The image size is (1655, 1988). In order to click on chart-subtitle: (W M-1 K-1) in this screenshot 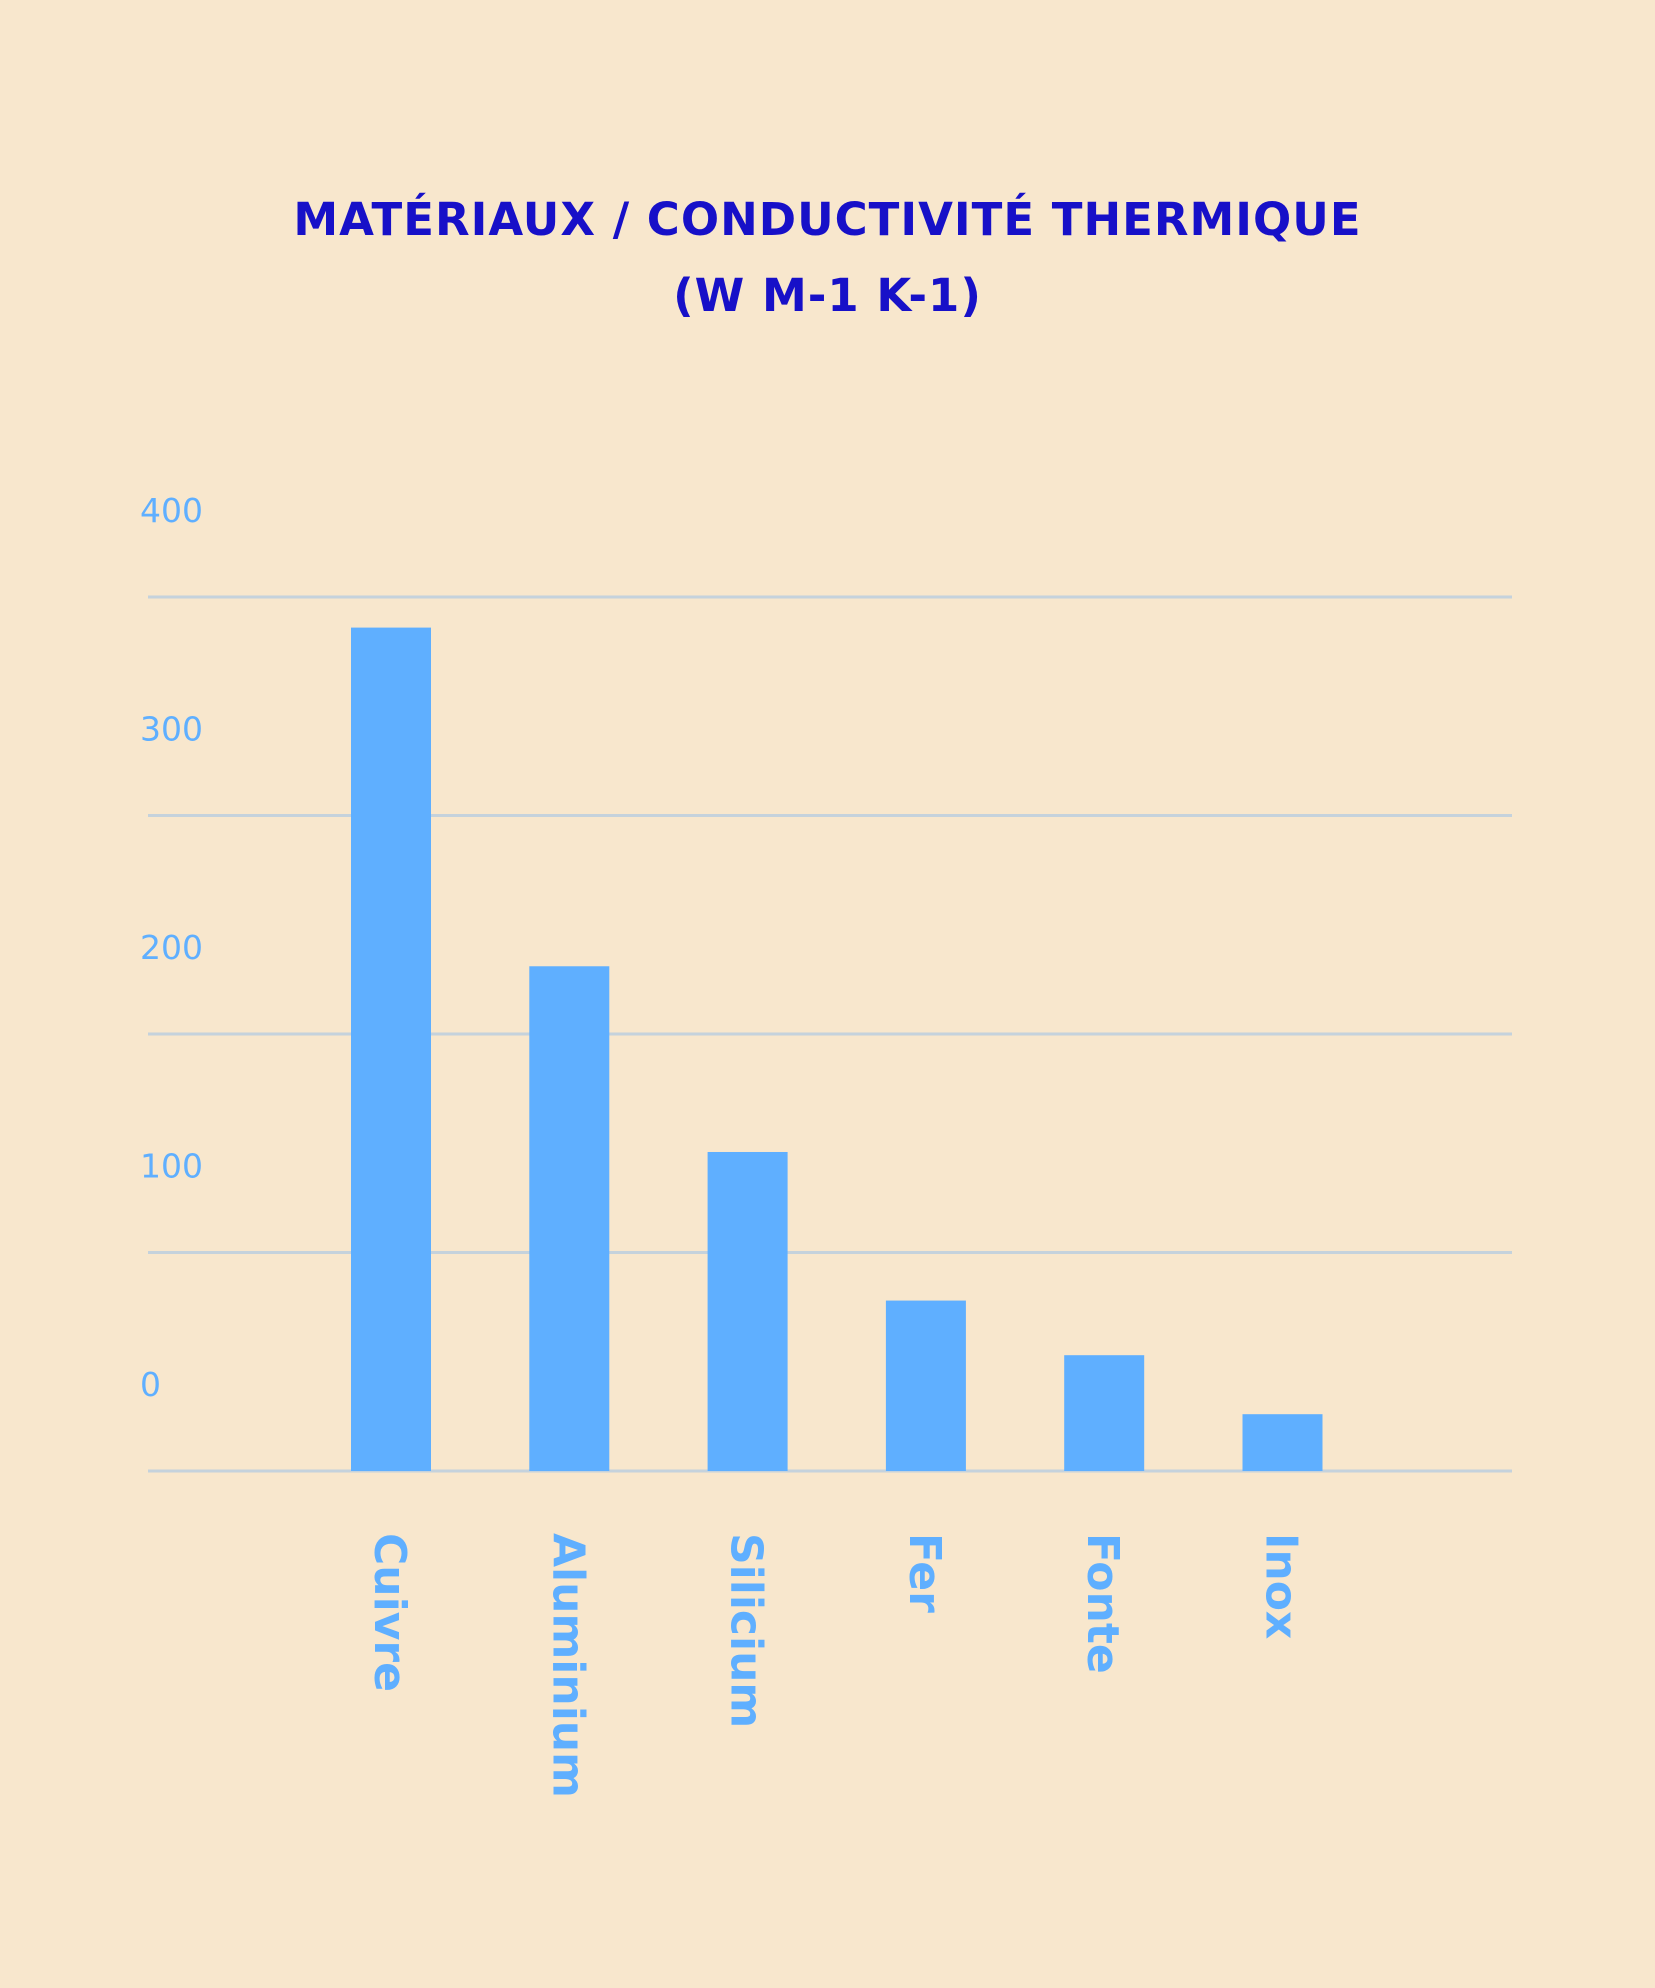, I will do `click(827, 295)`.